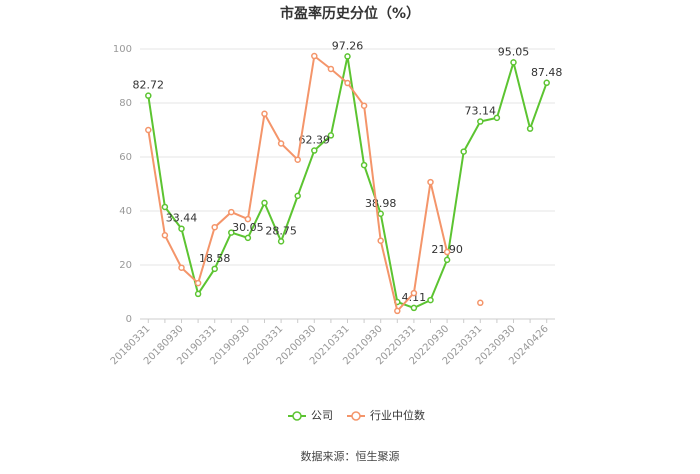  Describe the element at coordinates (514, 51) in the screenshot. I see `data-label: 95.05` at that location.